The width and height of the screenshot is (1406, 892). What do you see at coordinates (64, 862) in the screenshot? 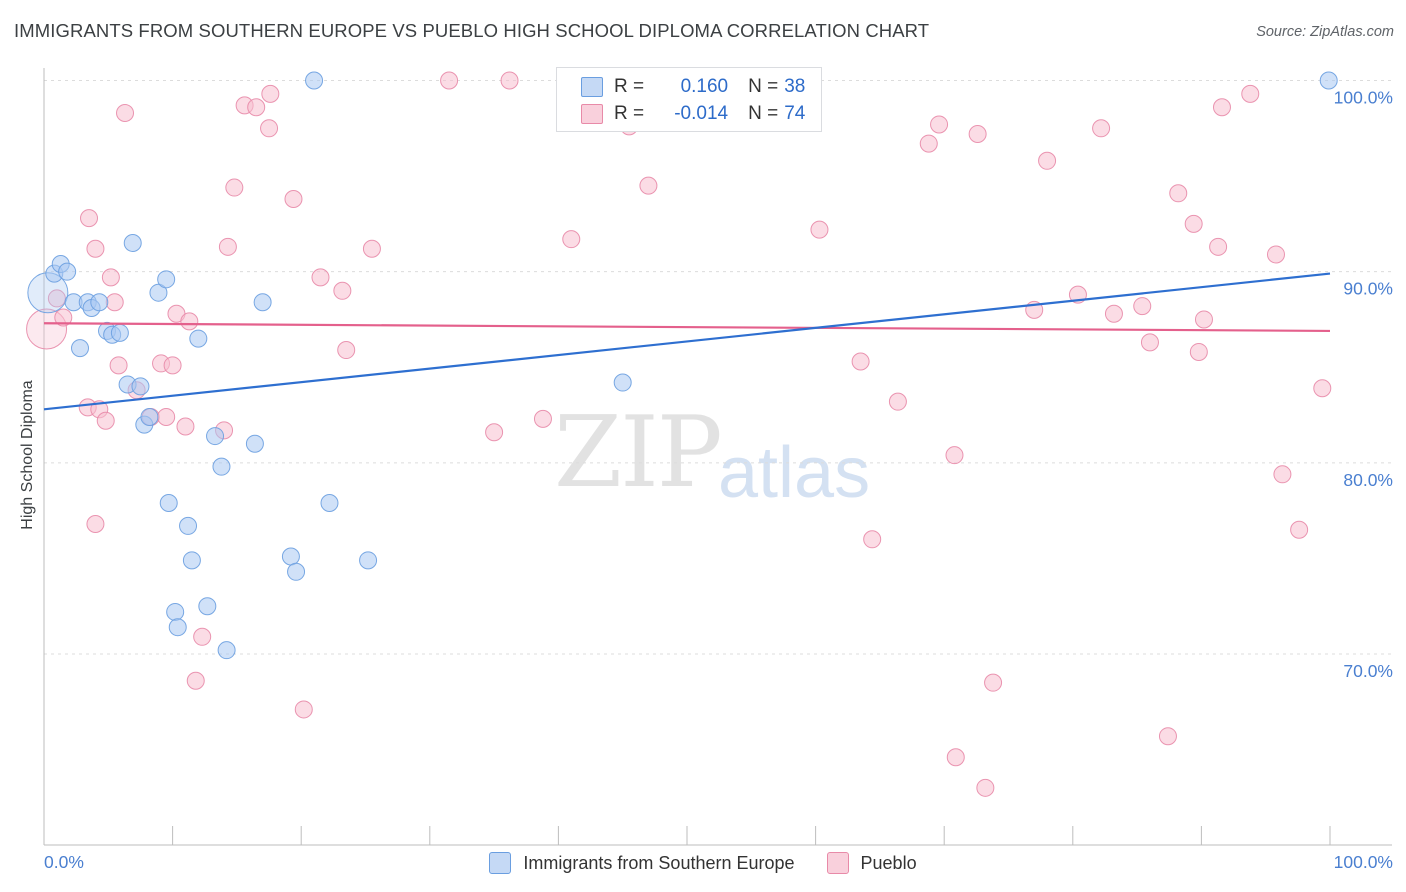
I see `x-tick-label-min: 0.0%` at bounding box center [64, 862].